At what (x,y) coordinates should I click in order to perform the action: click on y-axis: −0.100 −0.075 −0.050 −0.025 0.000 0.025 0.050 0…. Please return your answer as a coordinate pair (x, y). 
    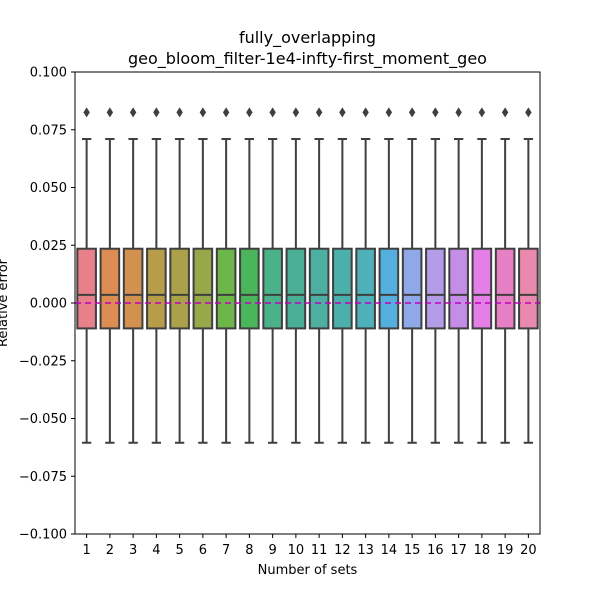
    Looking at the image, I should click on (47, 304).